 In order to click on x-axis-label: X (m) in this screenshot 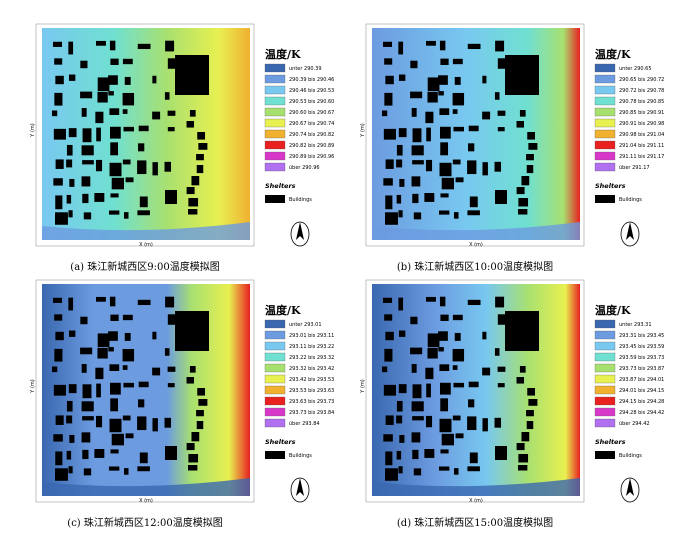, I will do `click(476, 501)`.